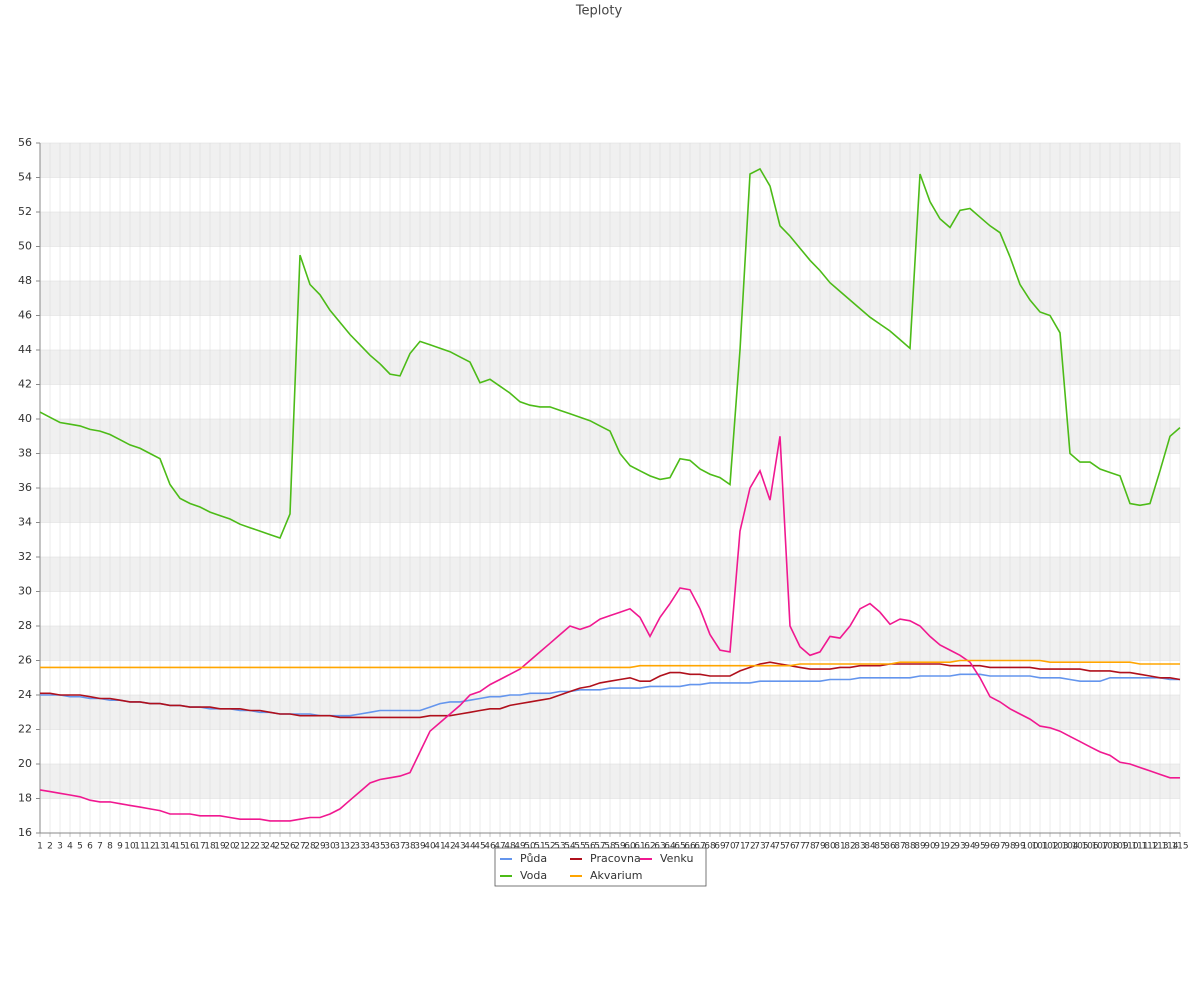 The width and height of the screenshot is (1200, 1000). What do you see at coordinates (610, 847) in the screenshot?
I see `x-tick-label: 58` at bounding box center [610, 847].